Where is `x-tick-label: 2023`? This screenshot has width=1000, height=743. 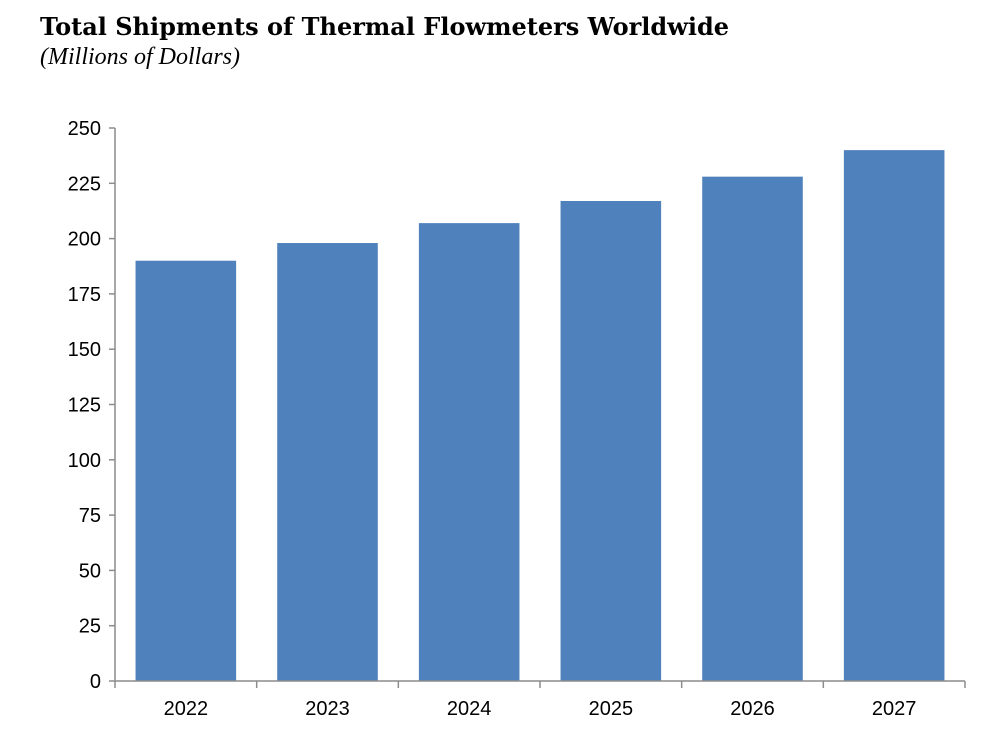
x-tick-label: 2023 is located at coordinates (327, 709).